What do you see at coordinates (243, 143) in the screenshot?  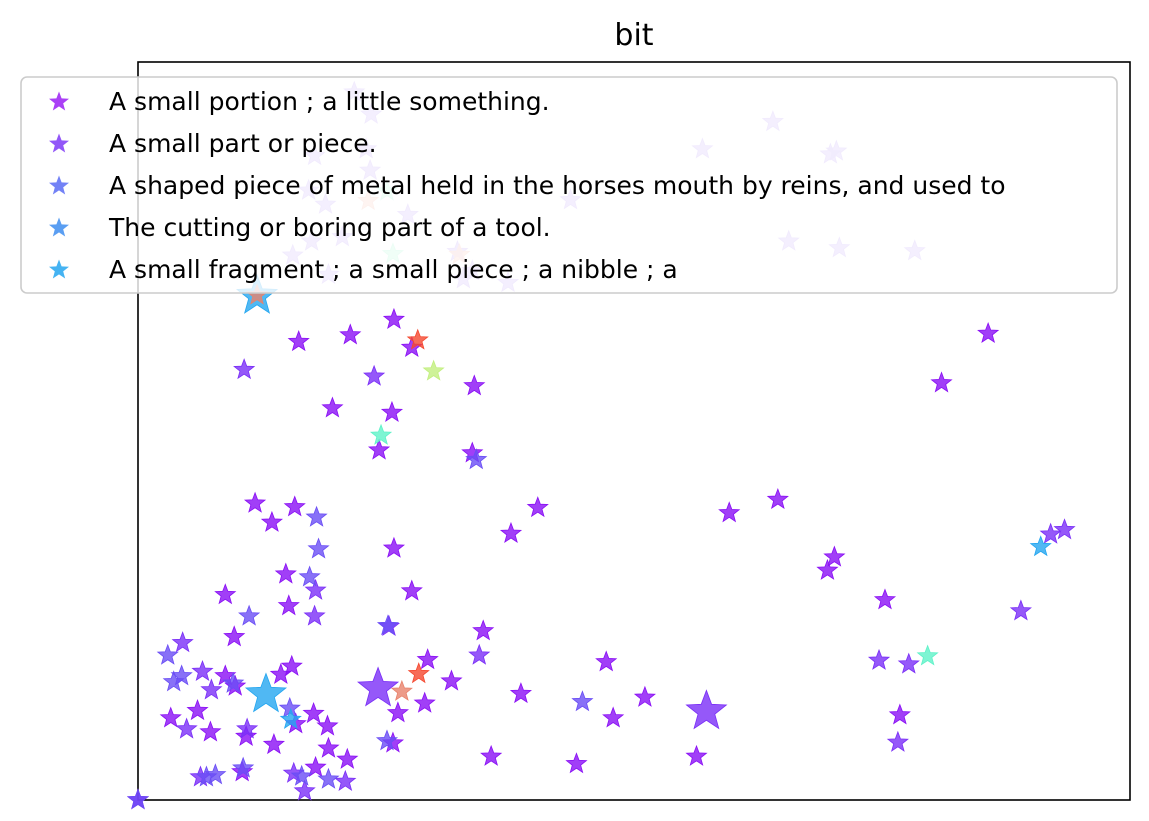 I see `legend-label-1: A small part or piece.` at bounding box center [243, 143].